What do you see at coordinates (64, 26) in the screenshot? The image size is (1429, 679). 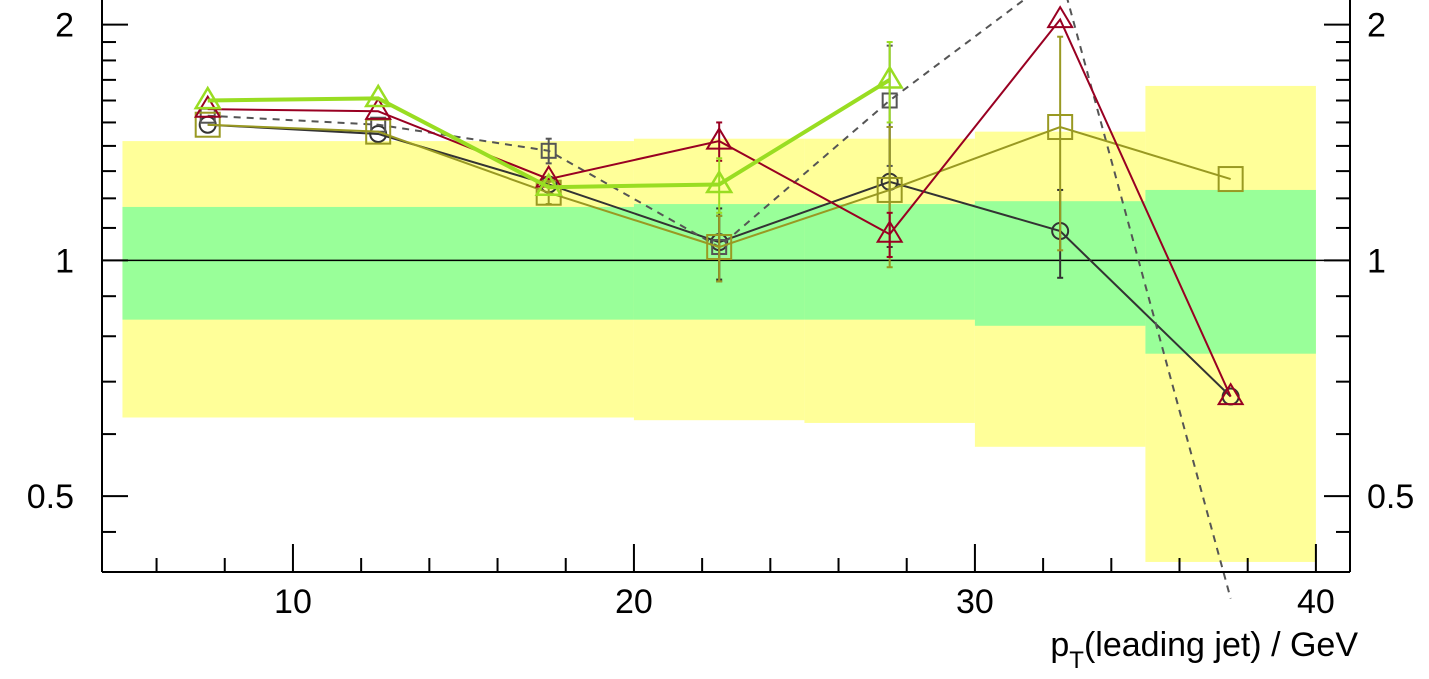 I see `y-tick-label-left-2: 2` at bounding box center [64, 26].